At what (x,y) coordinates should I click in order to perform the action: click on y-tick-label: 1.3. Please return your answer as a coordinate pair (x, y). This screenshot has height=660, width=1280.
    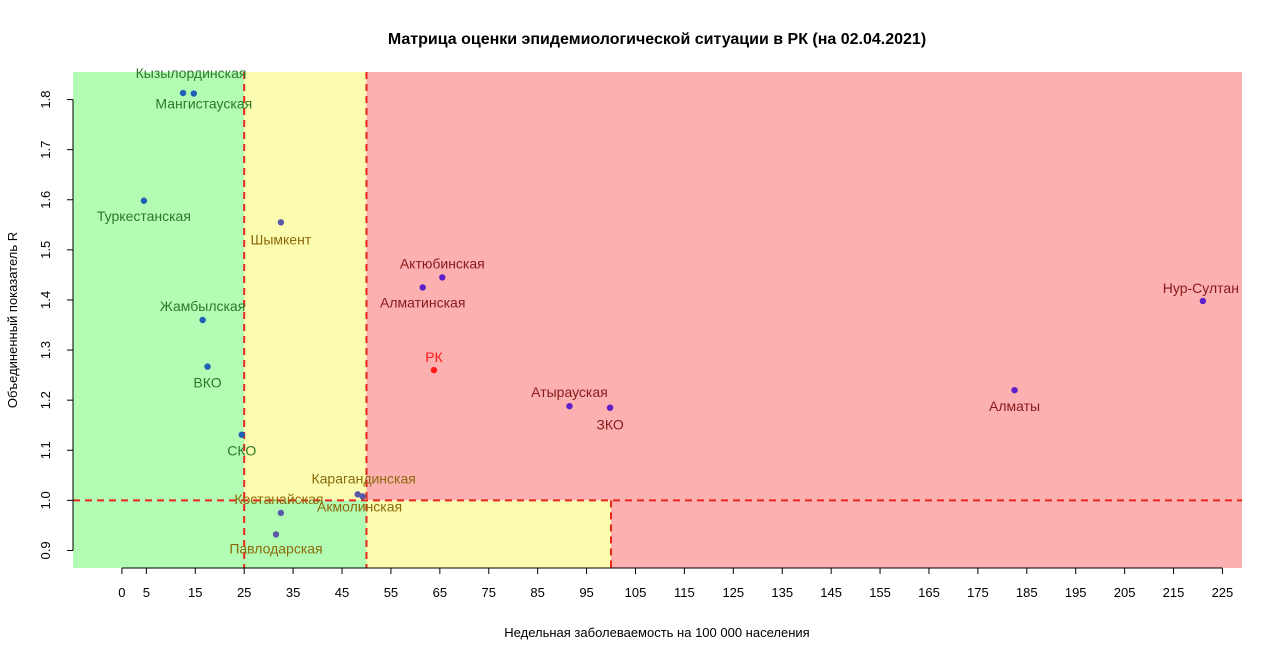
    Looking at the image, I should click on (45, 350).